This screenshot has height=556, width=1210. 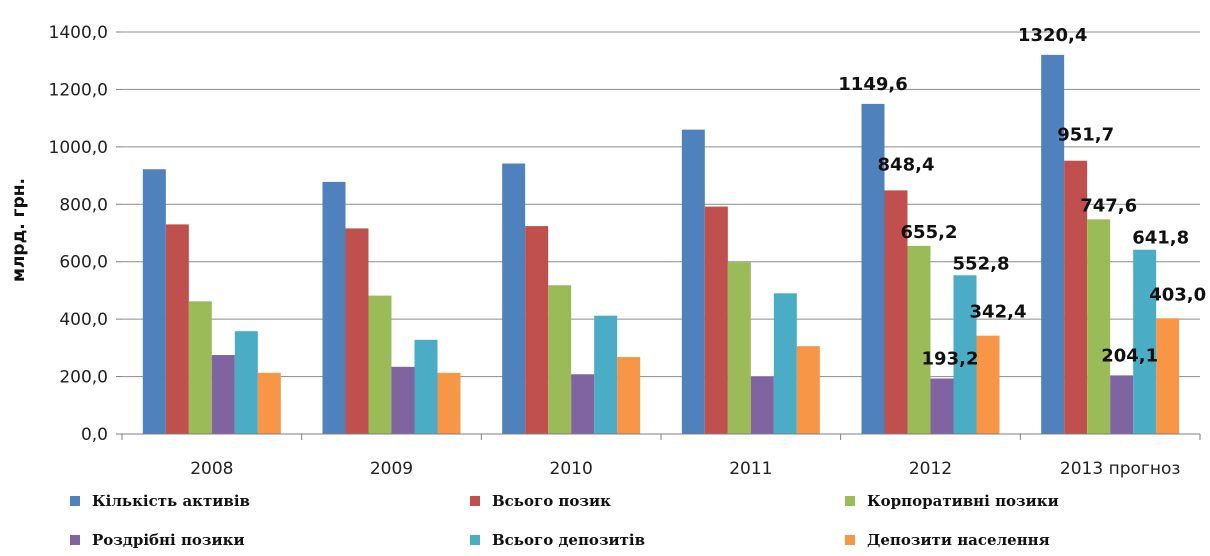 What do you see at coordinates (168, 540) in the screenshot?
I see `legend-label: Роздрібні позики` at bounding box center [168, 540].